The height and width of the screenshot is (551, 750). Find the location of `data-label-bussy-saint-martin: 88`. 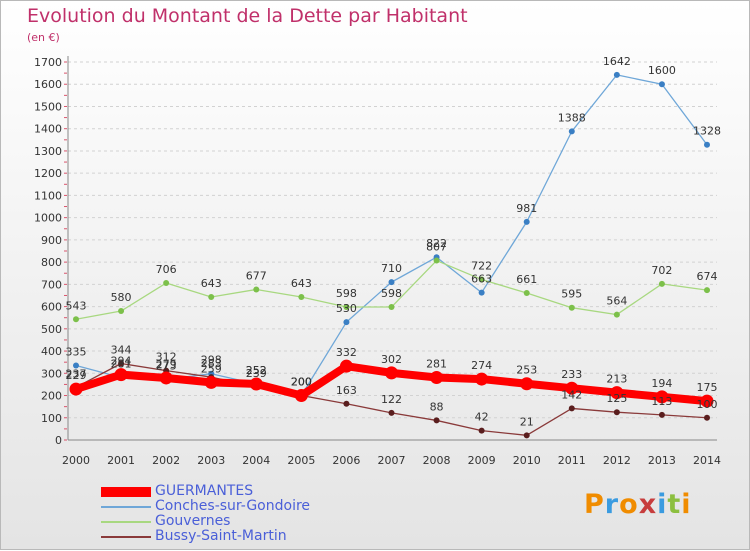

data-label-bussy-saint-martin: 88 is located at coordinates (437, 406).